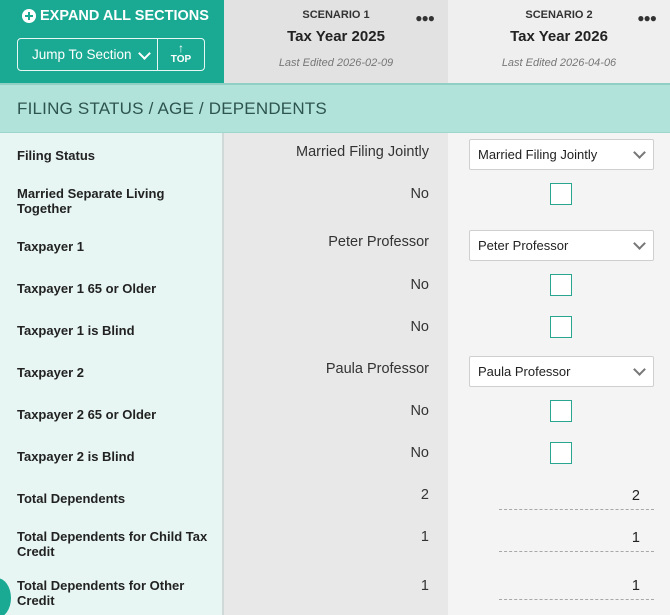 The image size is (670, 615). What do you see at coordinates (559, 15) in the screenshot?
I see `scenario-label: SCENARIO 2` at bounding box center [559, 15].